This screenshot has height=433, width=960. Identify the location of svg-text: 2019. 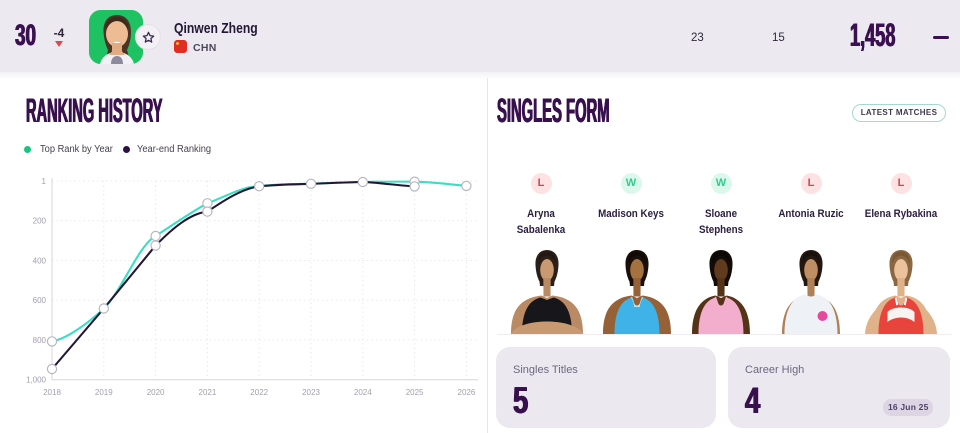
(104, 392).